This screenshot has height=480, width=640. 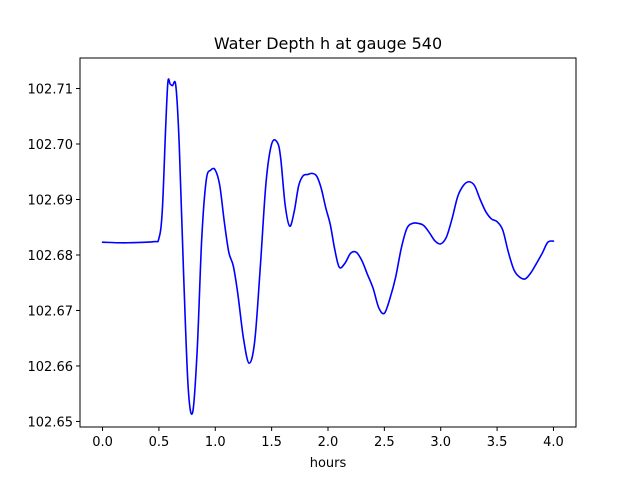 What do you see at coordinates (159, 442) in the screenshot?
I see `x-tick-label: 0.5` at bounding box center [159, 442].